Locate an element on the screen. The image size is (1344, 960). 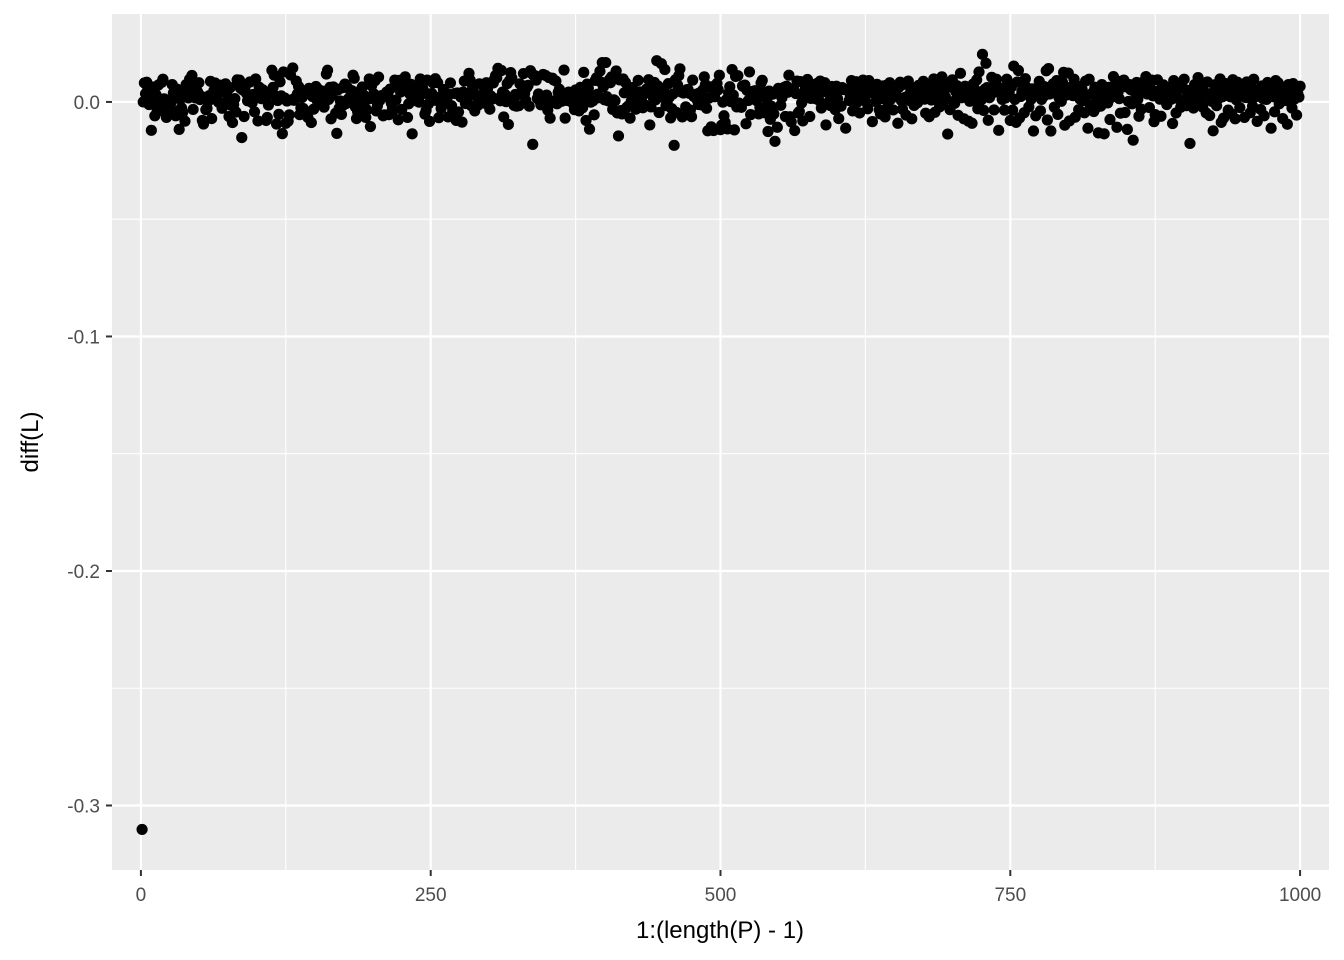
y-axis-title: diff(L) is located at coordinates (30, 442).